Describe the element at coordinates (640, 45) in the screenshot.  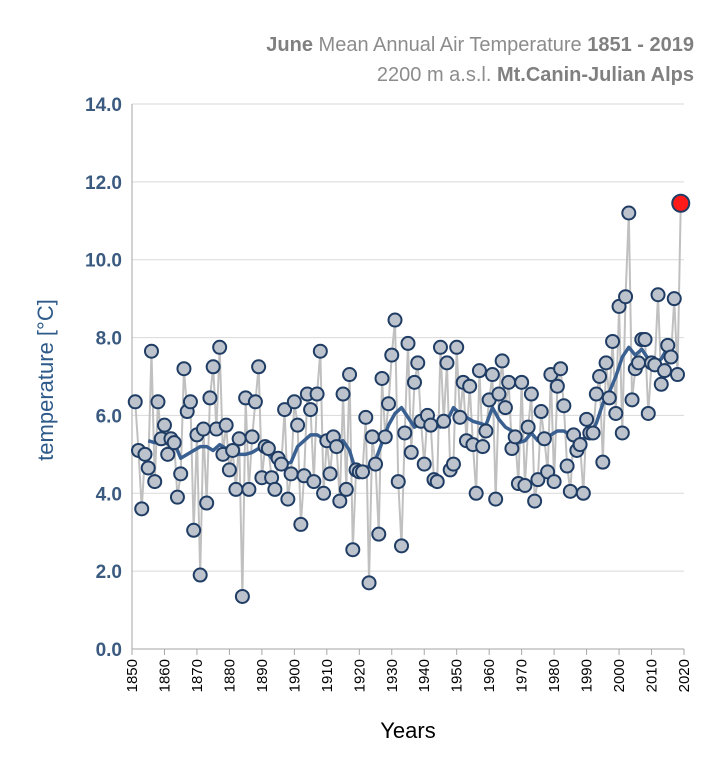
I see `title-period: 1851 - 2019` at that location.